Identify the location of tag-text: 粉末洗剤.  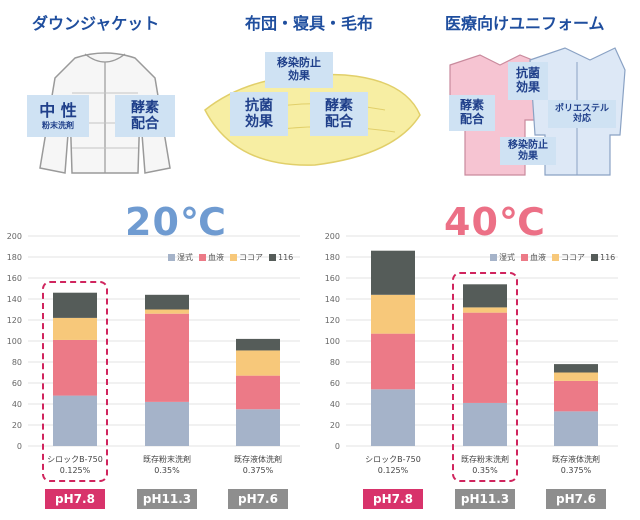
(58, 125).